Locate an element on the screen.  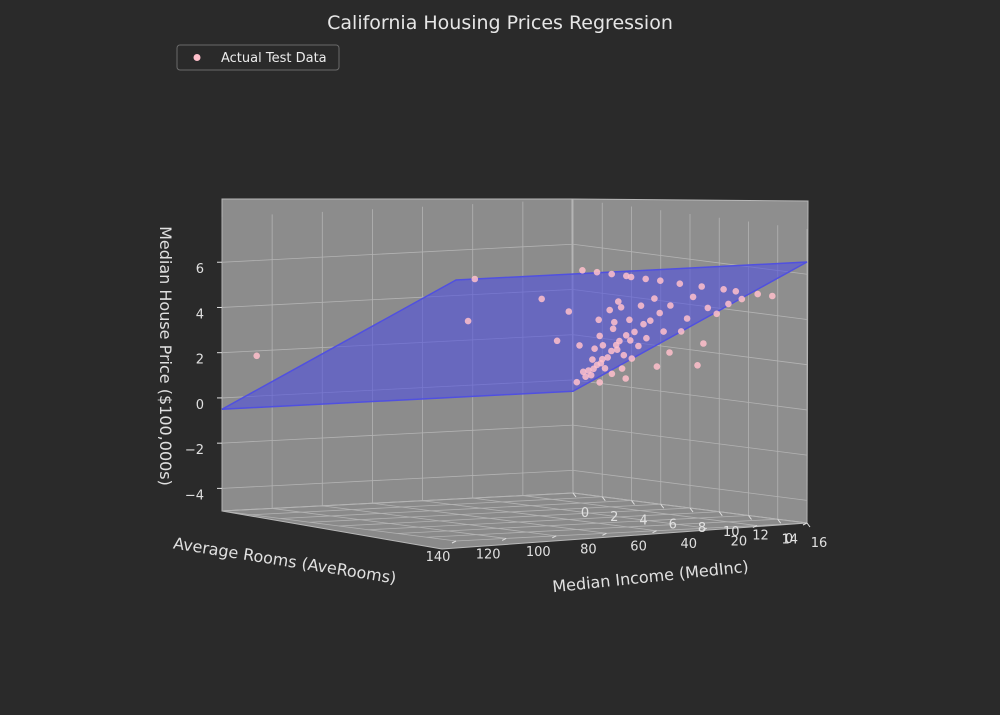
x-tick-label: 14 is located at coordinates (789, 539).